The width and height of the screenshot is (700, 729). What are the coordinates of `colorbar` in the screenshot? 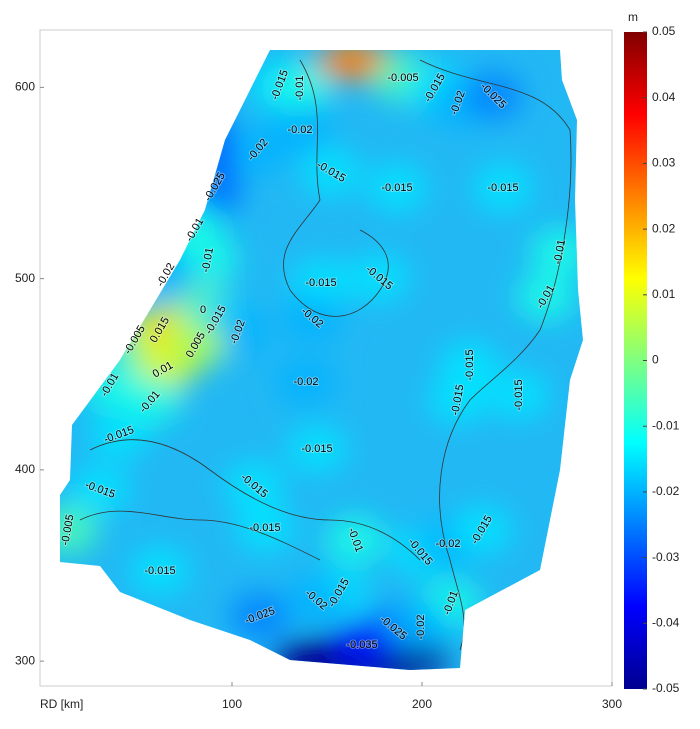 It's located at (635, 360).